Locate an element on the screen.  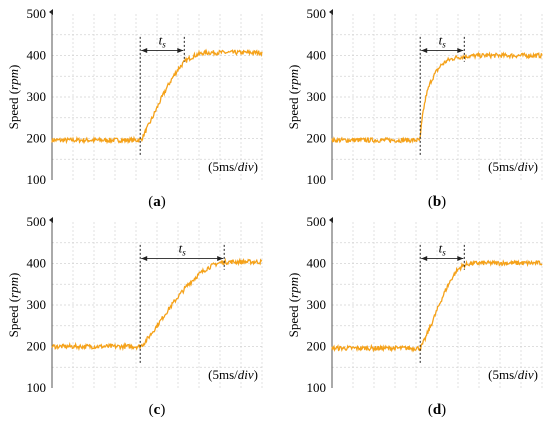
caption-letter: a is located at coordinates (157, 202).